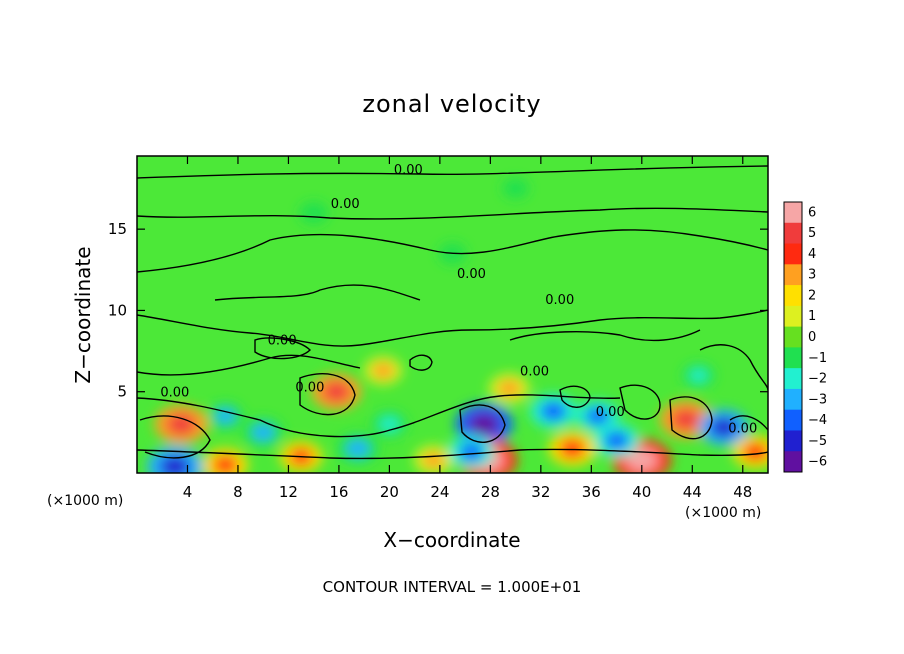 Image resolution: width=904 pixels, height=654 pixels. Describe the element at coordinates (817, 420) in the screenshot. I see `colorbar-tick-label: −4` at that location.